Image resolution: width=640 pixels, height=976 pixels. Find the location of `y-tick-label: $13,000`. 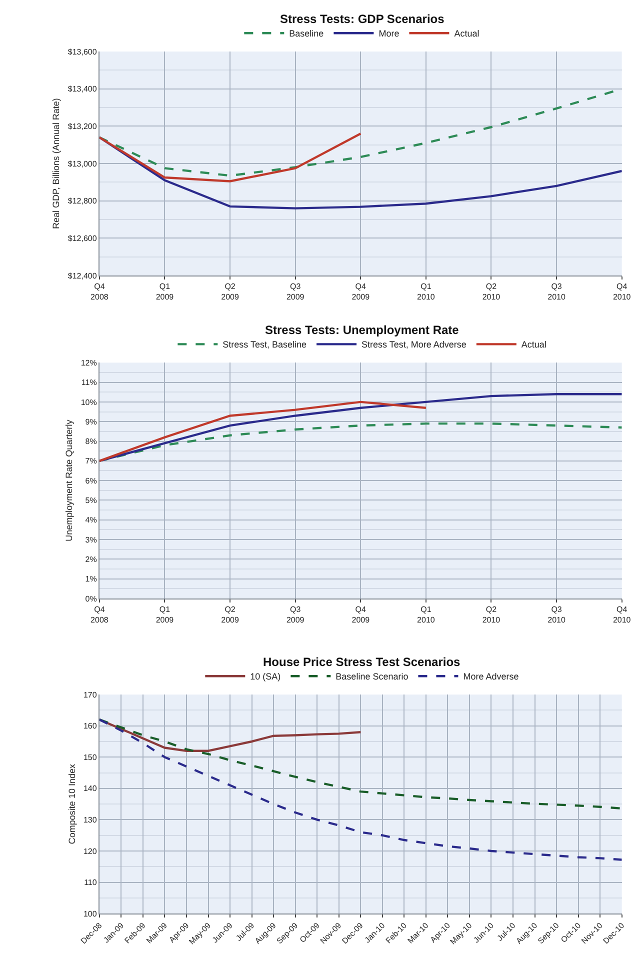

y-tick-label: $13,000 is located at coordinates (83, 163).